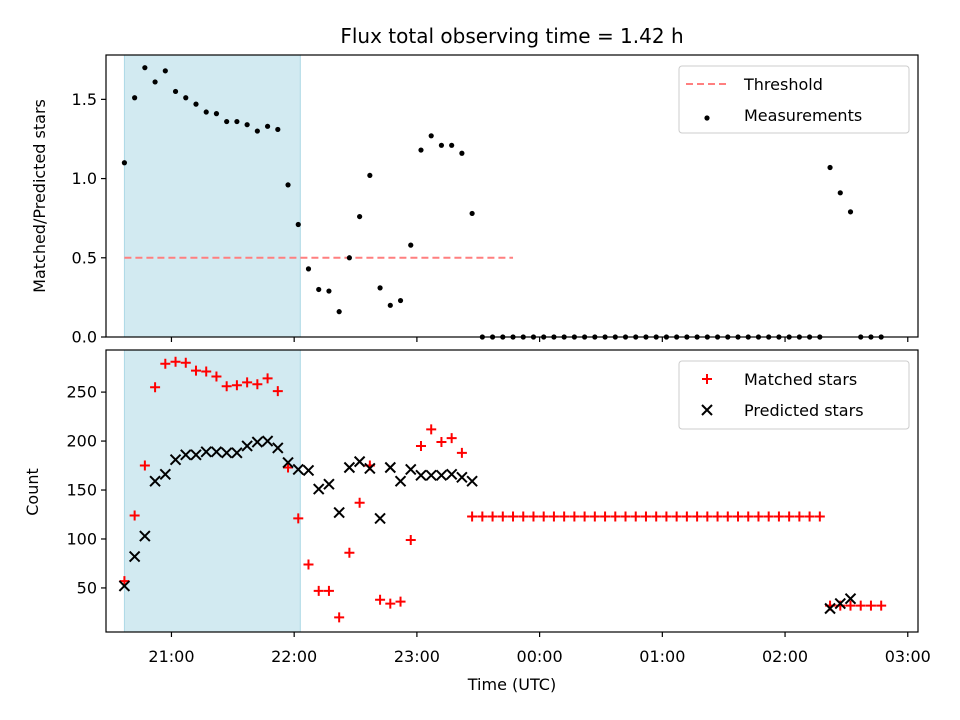 This screenshot has height=720, width=960. I want to click on legend-label: Predicted stars, so click(804, 410).